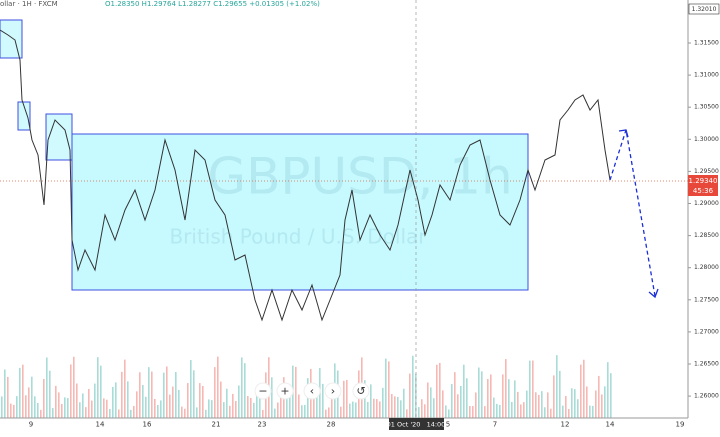  Describe the element at coordinates (31, 425) in the screenshot. I see `date-label: 9` at that location.